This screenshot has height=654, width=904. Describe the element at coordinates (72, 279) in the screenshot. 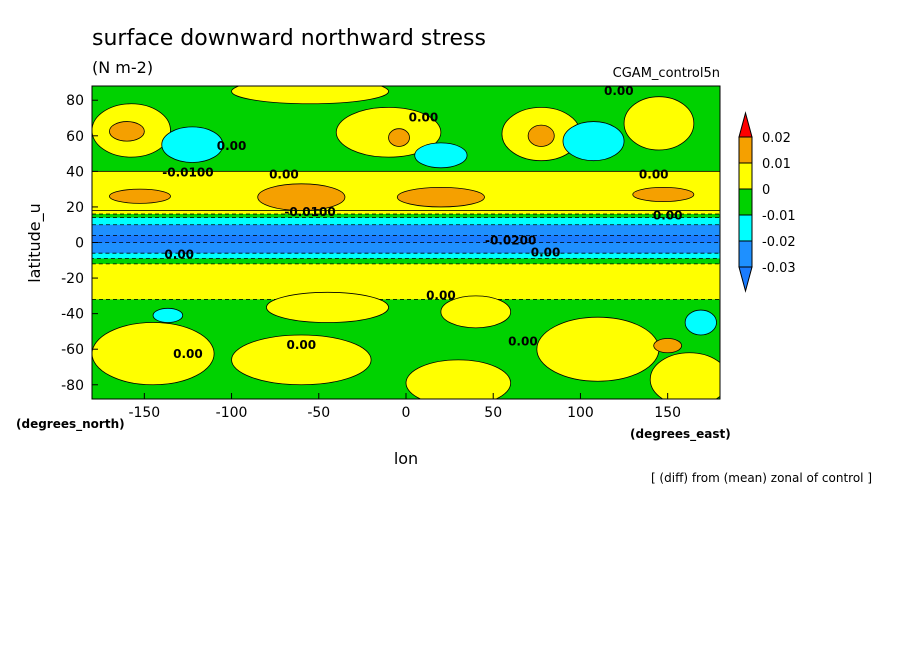

I see `y-tick-label: -20` at that location.